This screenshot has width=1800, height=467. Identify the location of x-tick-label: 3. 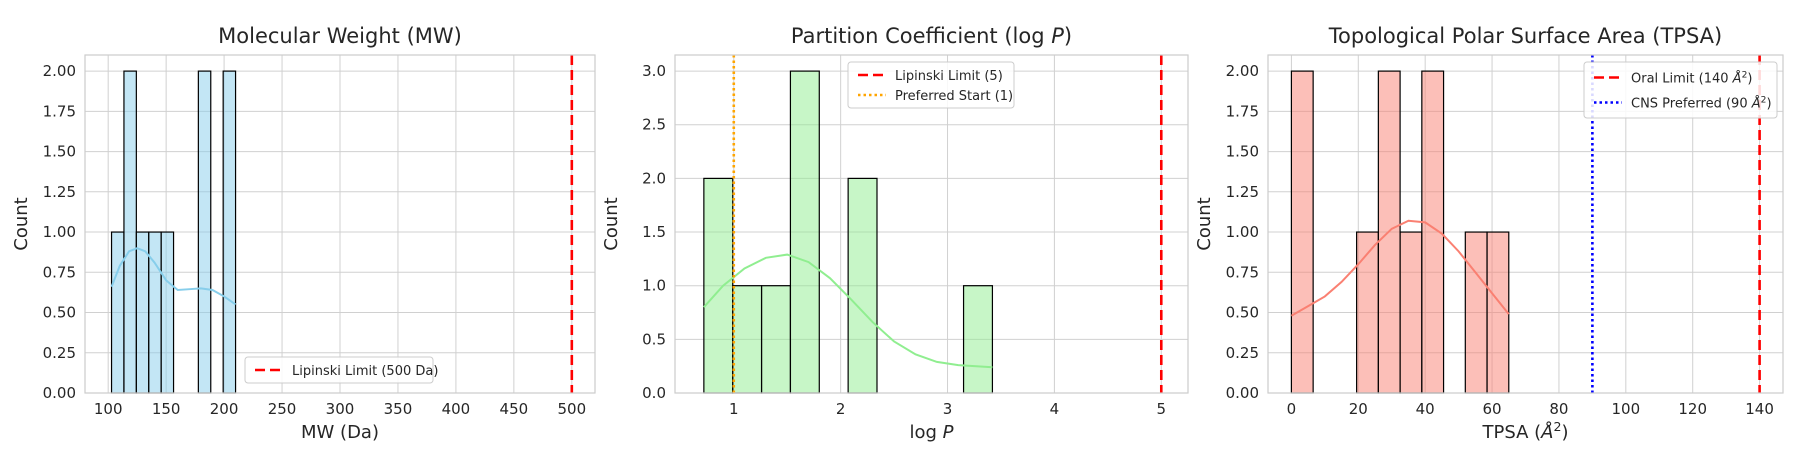
(948, 409).